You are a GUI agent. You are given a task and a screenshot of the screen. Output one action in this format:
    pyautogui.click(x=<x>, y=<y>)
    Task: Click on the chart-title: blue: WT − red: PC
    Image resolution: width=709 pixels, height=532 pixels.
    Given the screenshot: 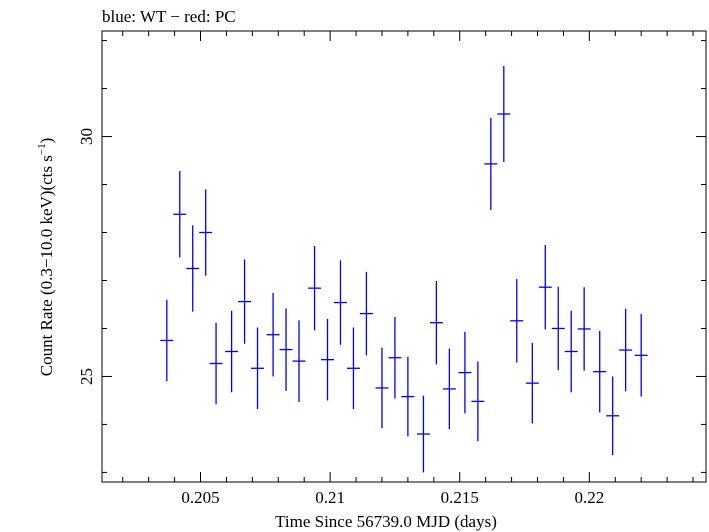 What is the action you would take?
    pyautogui.click(x=169, y=16)
    